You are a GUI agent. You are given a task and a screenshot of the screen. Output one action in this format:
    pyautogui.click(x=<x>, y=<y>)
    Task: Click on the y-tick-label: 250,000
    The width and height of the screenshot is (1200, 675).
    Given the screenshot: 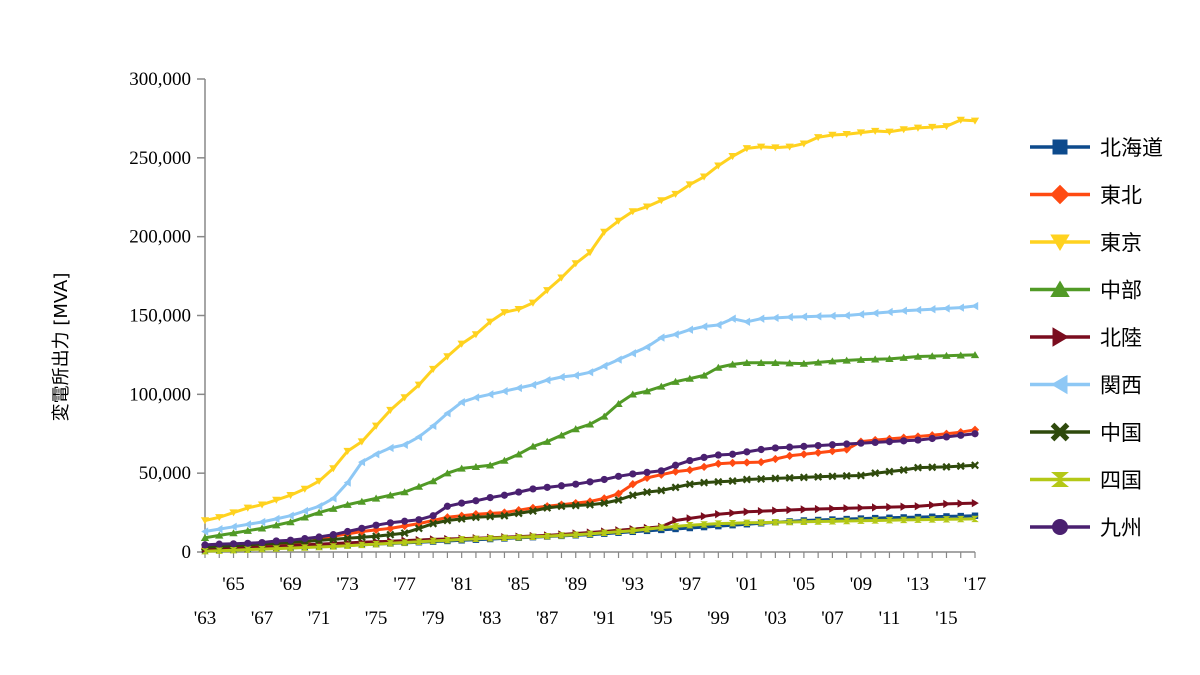 What is the action you would take?
    pyautogui.click(x=160, y=158)
    